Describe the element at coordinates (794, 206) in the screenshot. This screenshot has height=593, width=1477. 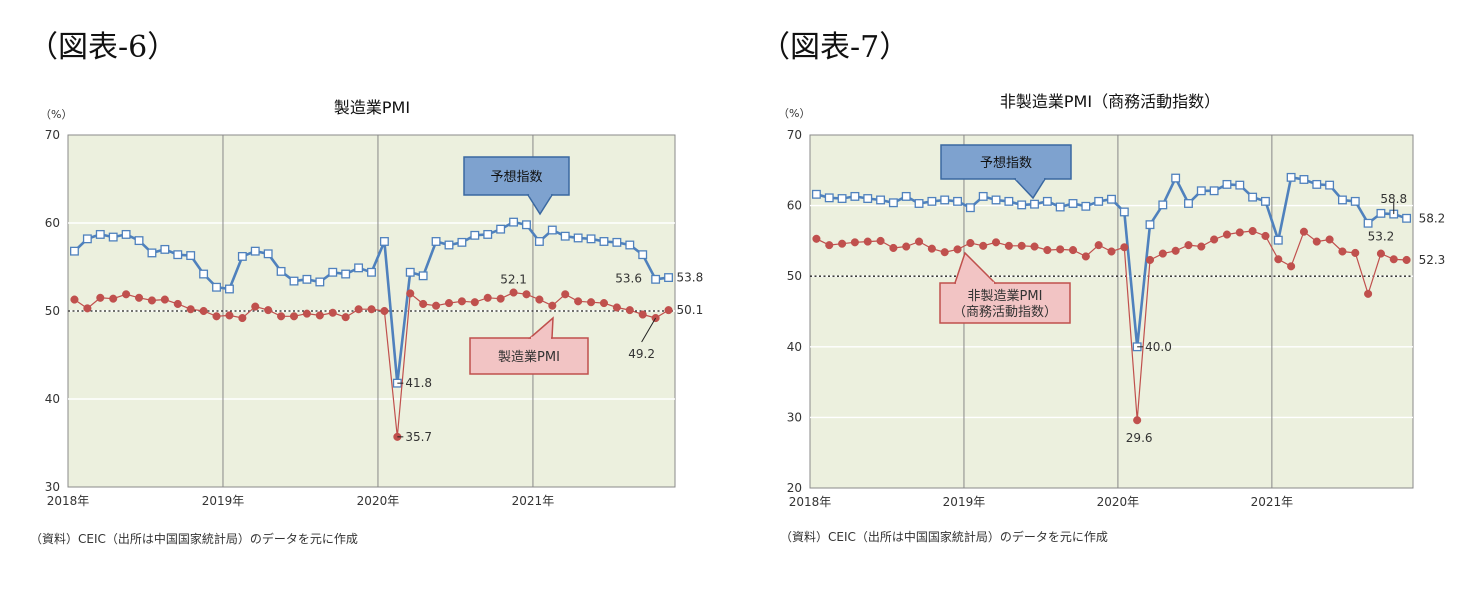
I see `y-tick-label: 60` at that location.